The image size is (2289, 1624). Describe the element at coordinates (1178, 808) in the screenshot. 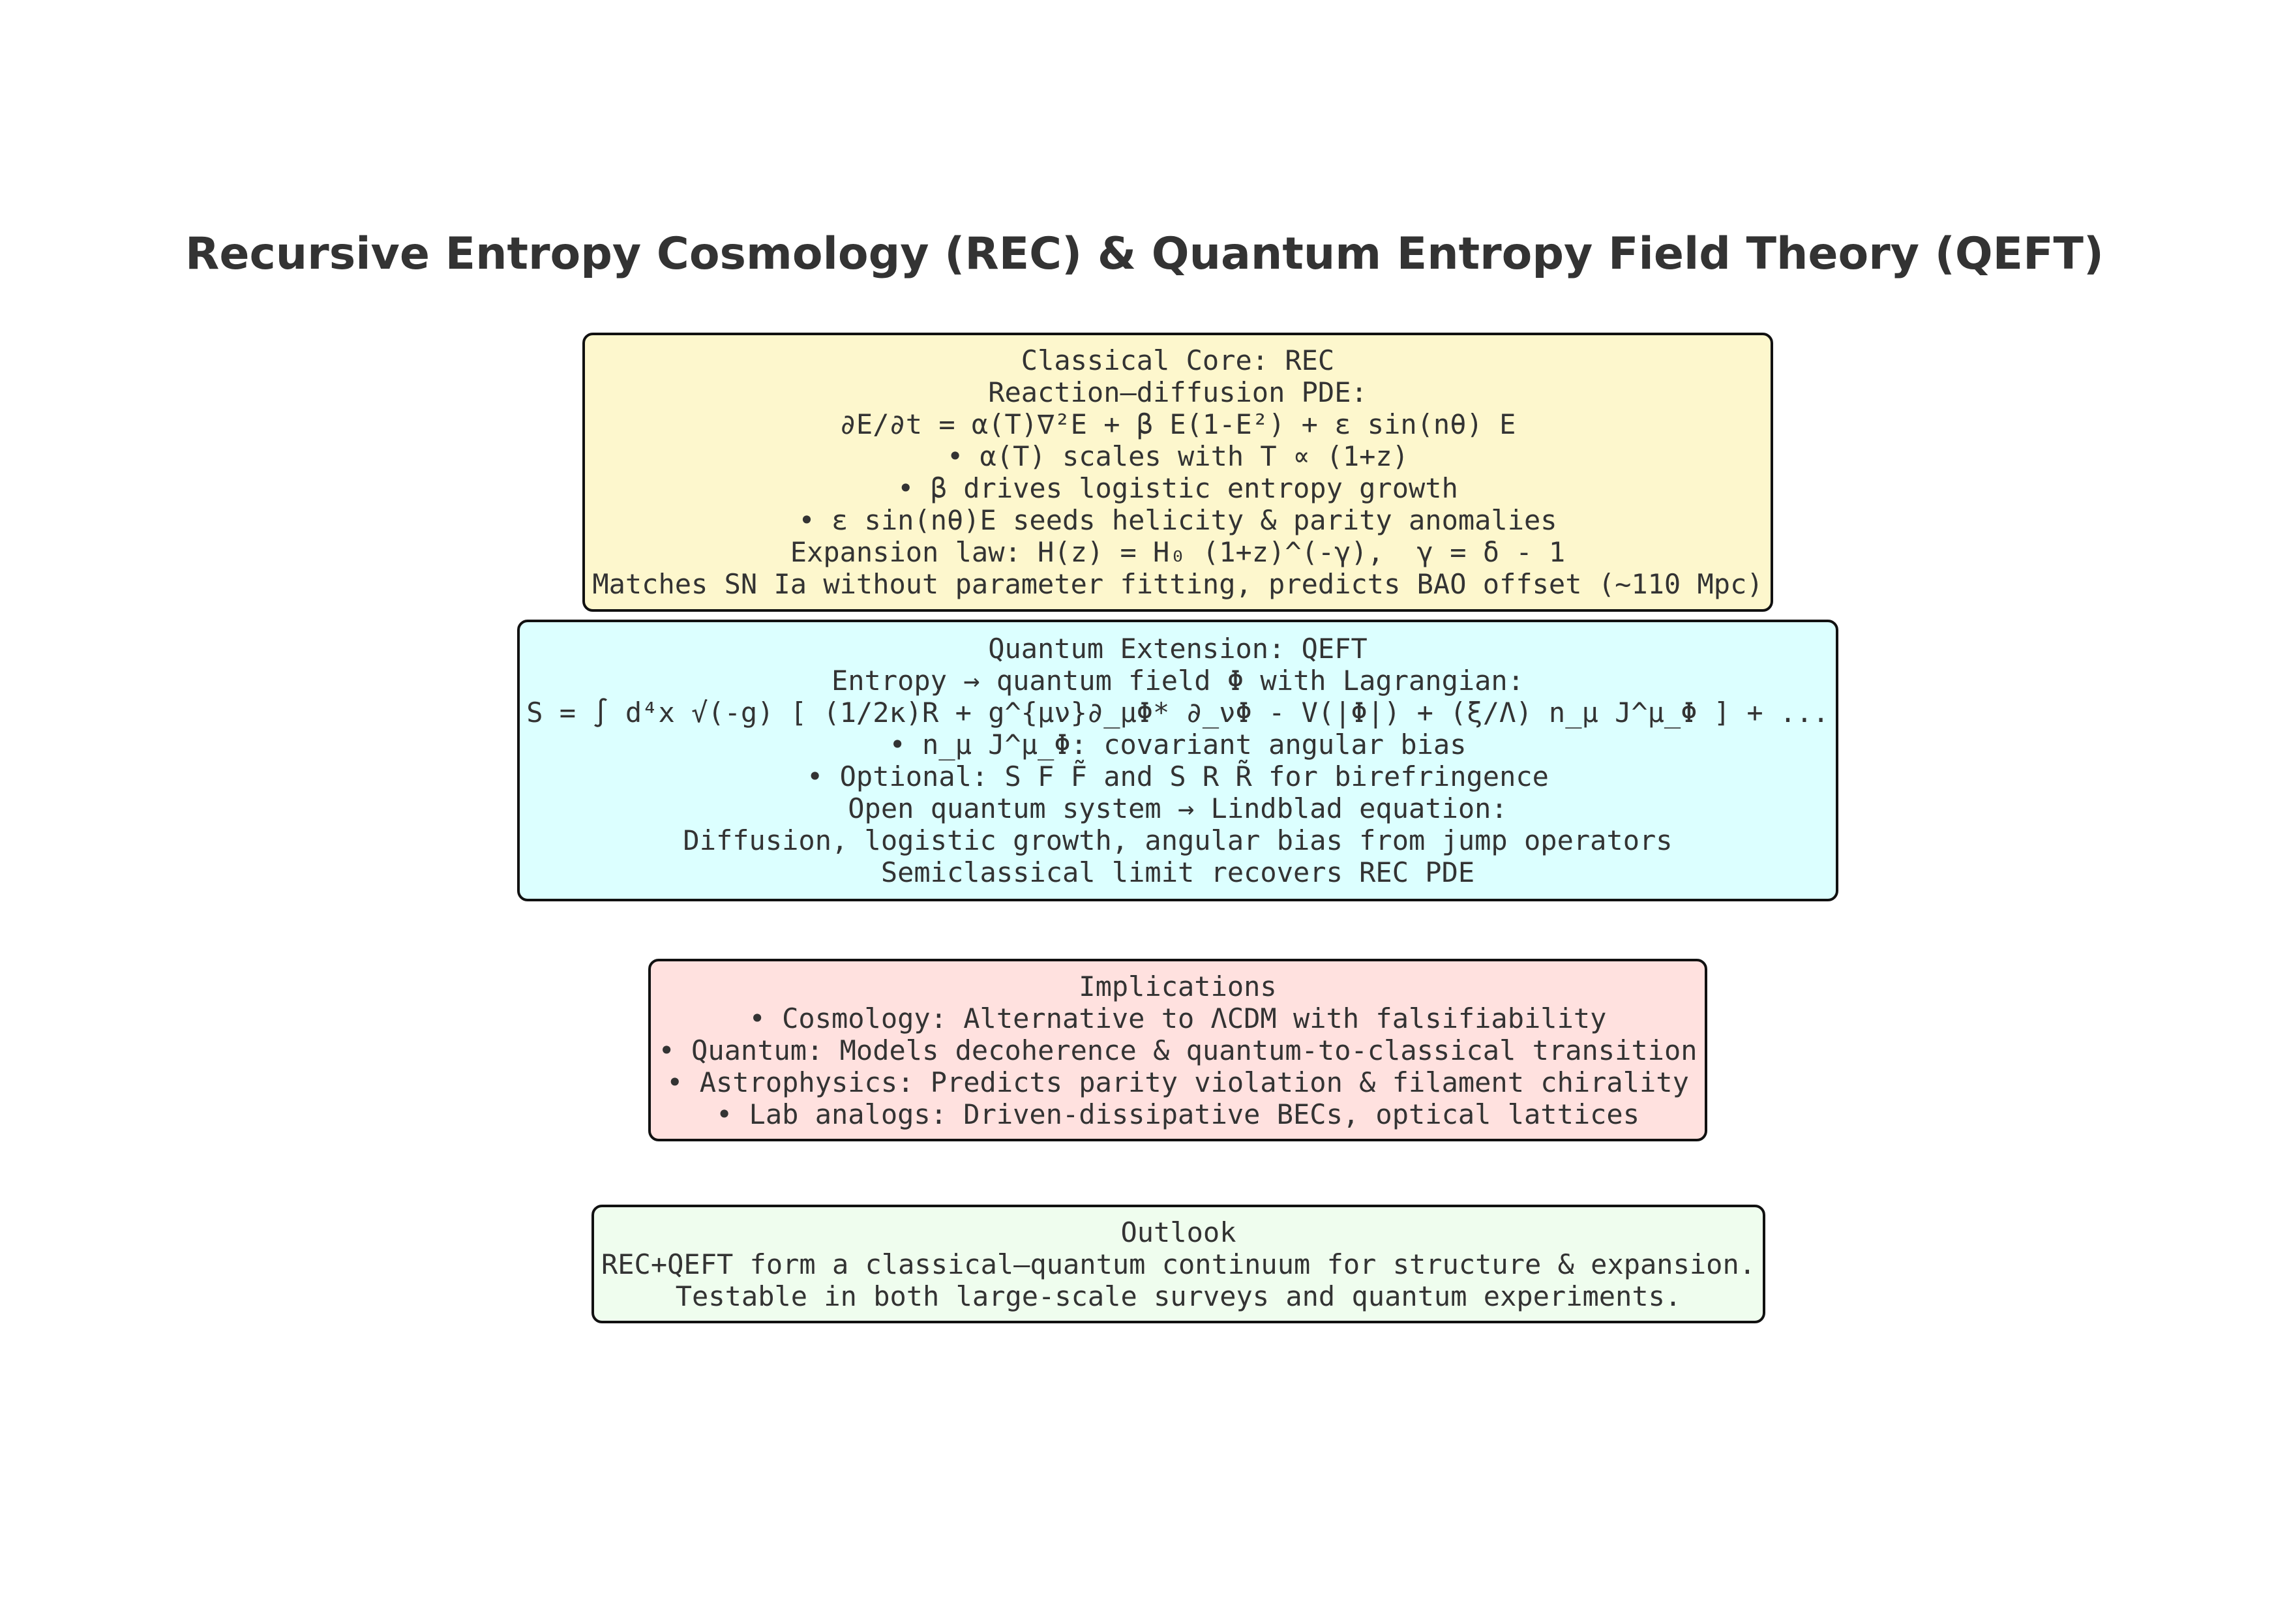

I see `qeft-line: Open quantum system → Lindblad equation:` at that location.